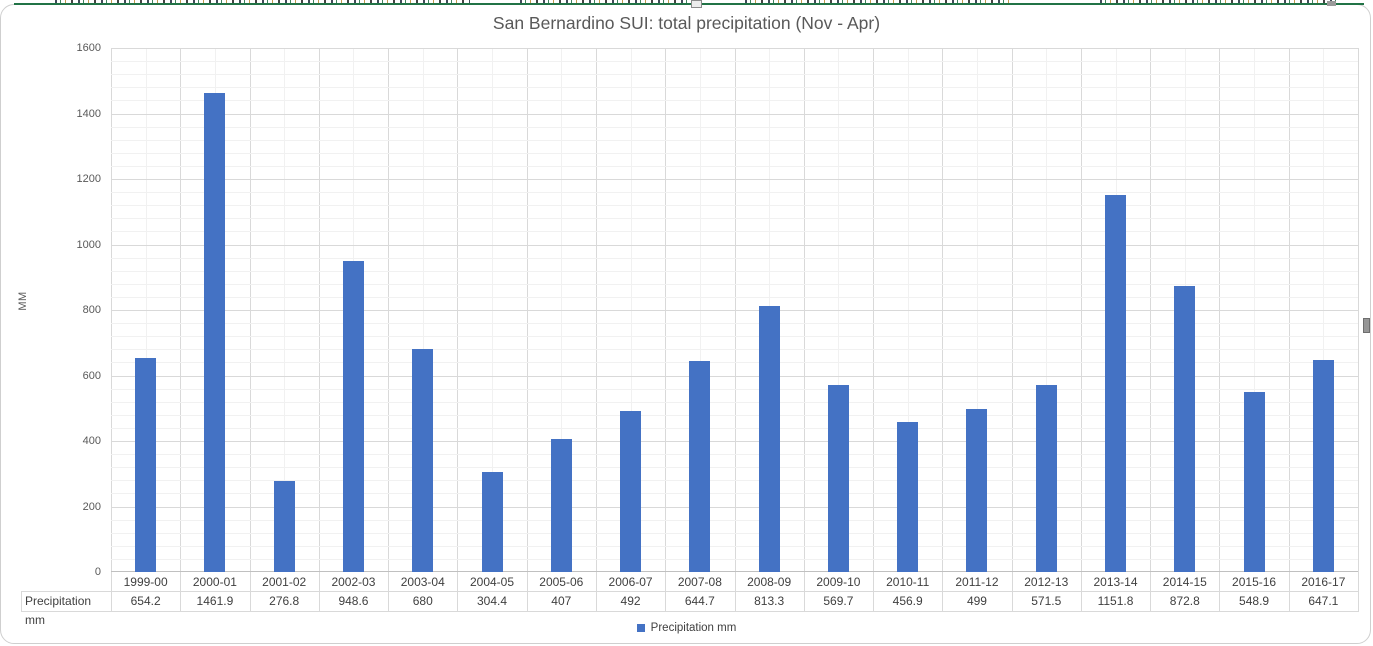 The width and height of the screenshot is (1373, 646). What do you see at coordinates (91, 441) in the screenshot?
I see `y-axis-tick-label: 400` at bounding box center [91, 441].